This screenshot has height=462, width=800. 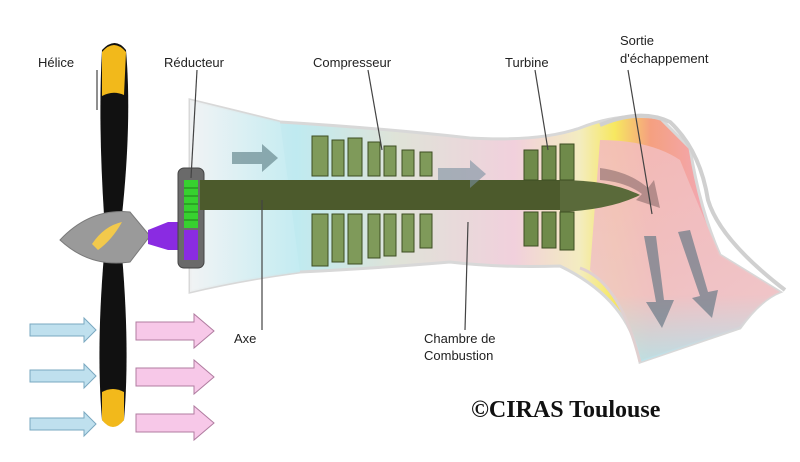 I want to click on turbine-stages, so click(x=549, y=197).